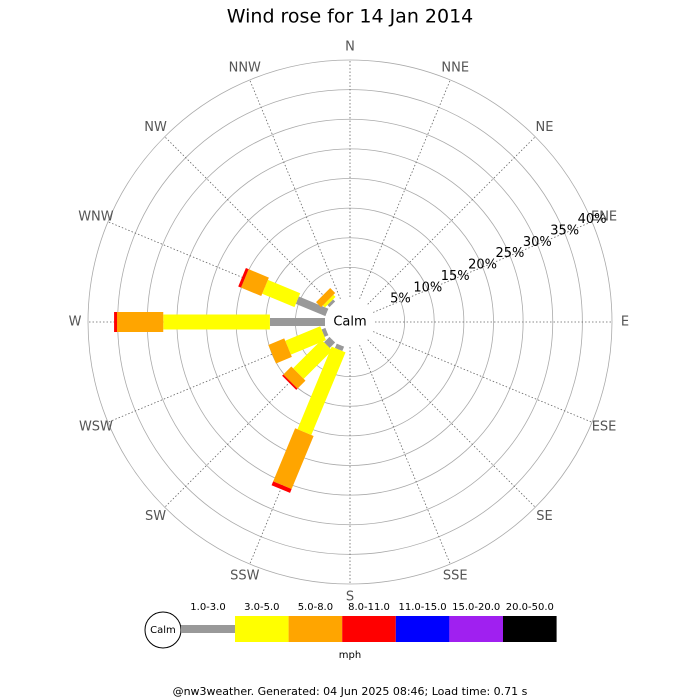  Describe the element at coordinates (509, 253) in the screenshot. I see `ring-label: 25%` at that location.